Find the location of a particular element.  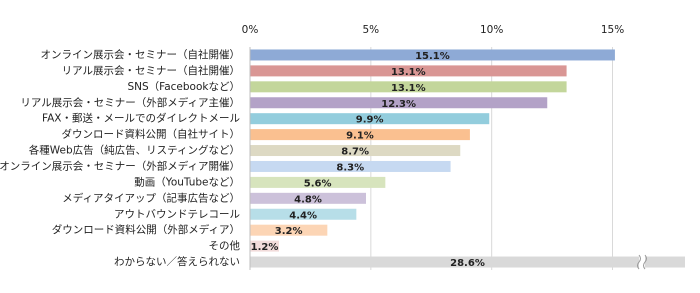

y-tick-label: 動画（YouTubeなど） is located at coordinates (187, 181).